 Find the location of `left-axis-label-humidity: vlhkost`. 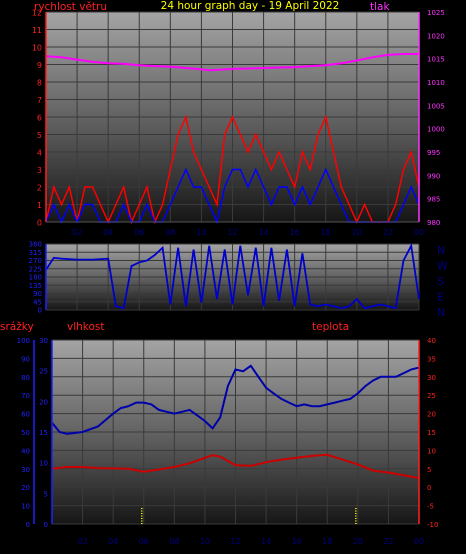

left-axis-label-humidity: vlhkost is located at coordinates (86, 327).